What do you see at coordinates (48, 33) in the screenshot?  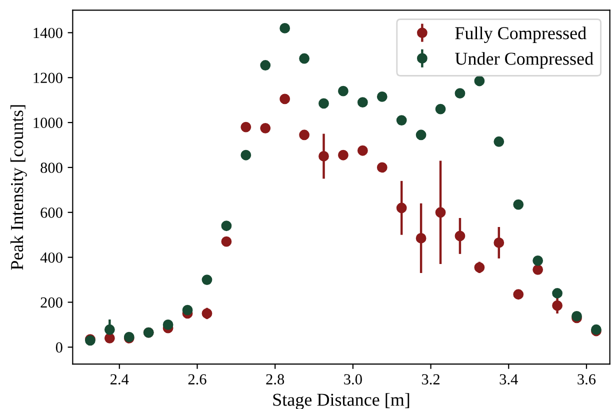 I see `y-tick-label: 1400` at bounding box center [48, 33].